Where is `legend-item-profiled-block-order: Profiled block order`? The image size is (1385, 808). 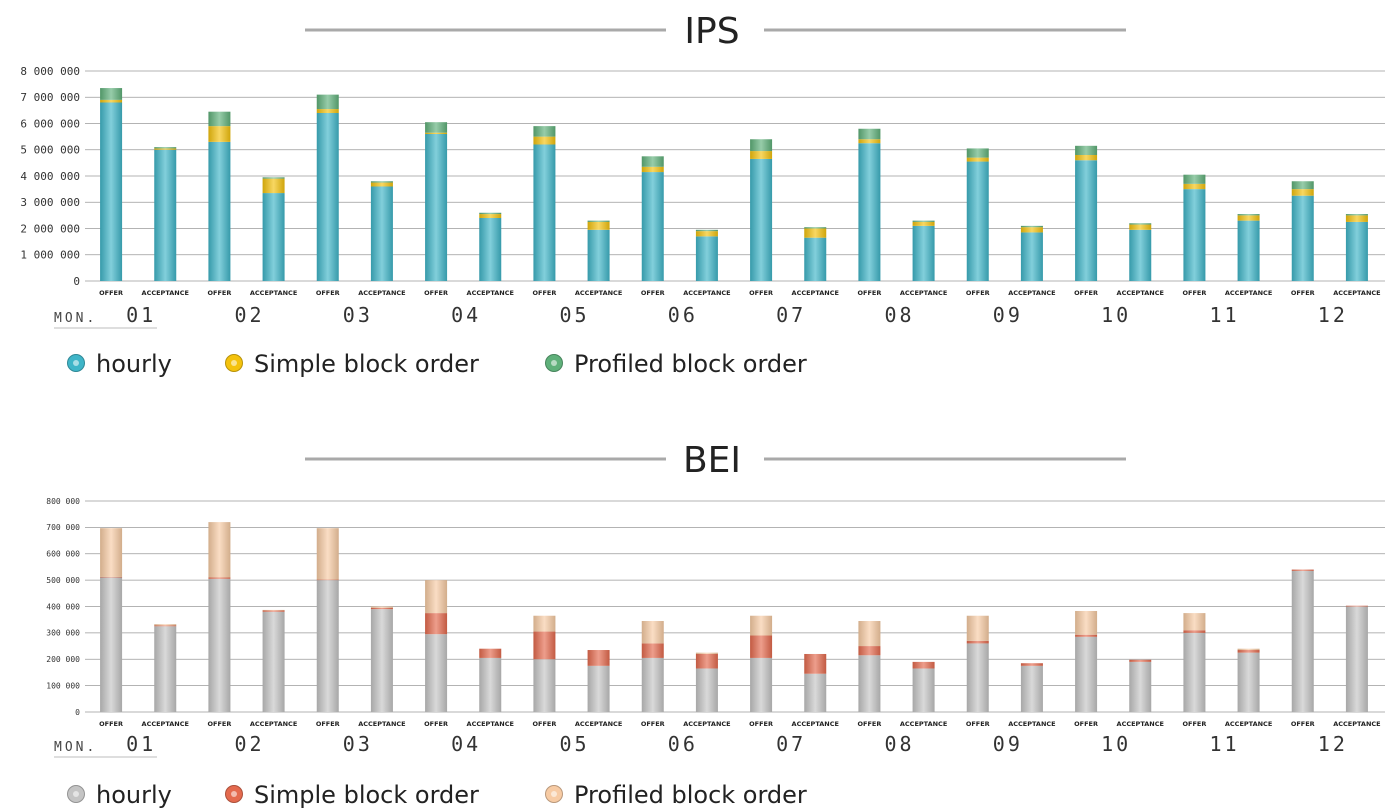
legend-item-profiled-block-order: Profiled block order is located at coordinates (676, 794).